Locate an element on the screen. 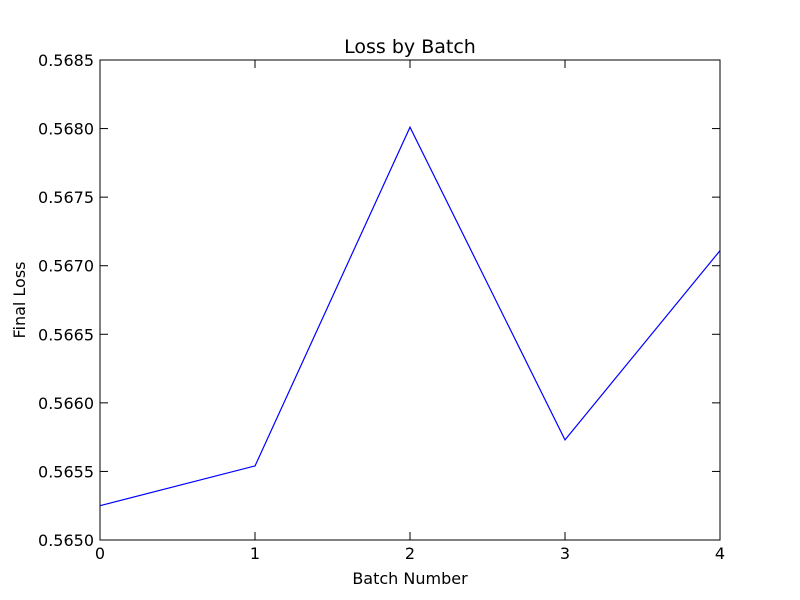  y-tick-label: 0.5685 is located at coordinates (66, 60).